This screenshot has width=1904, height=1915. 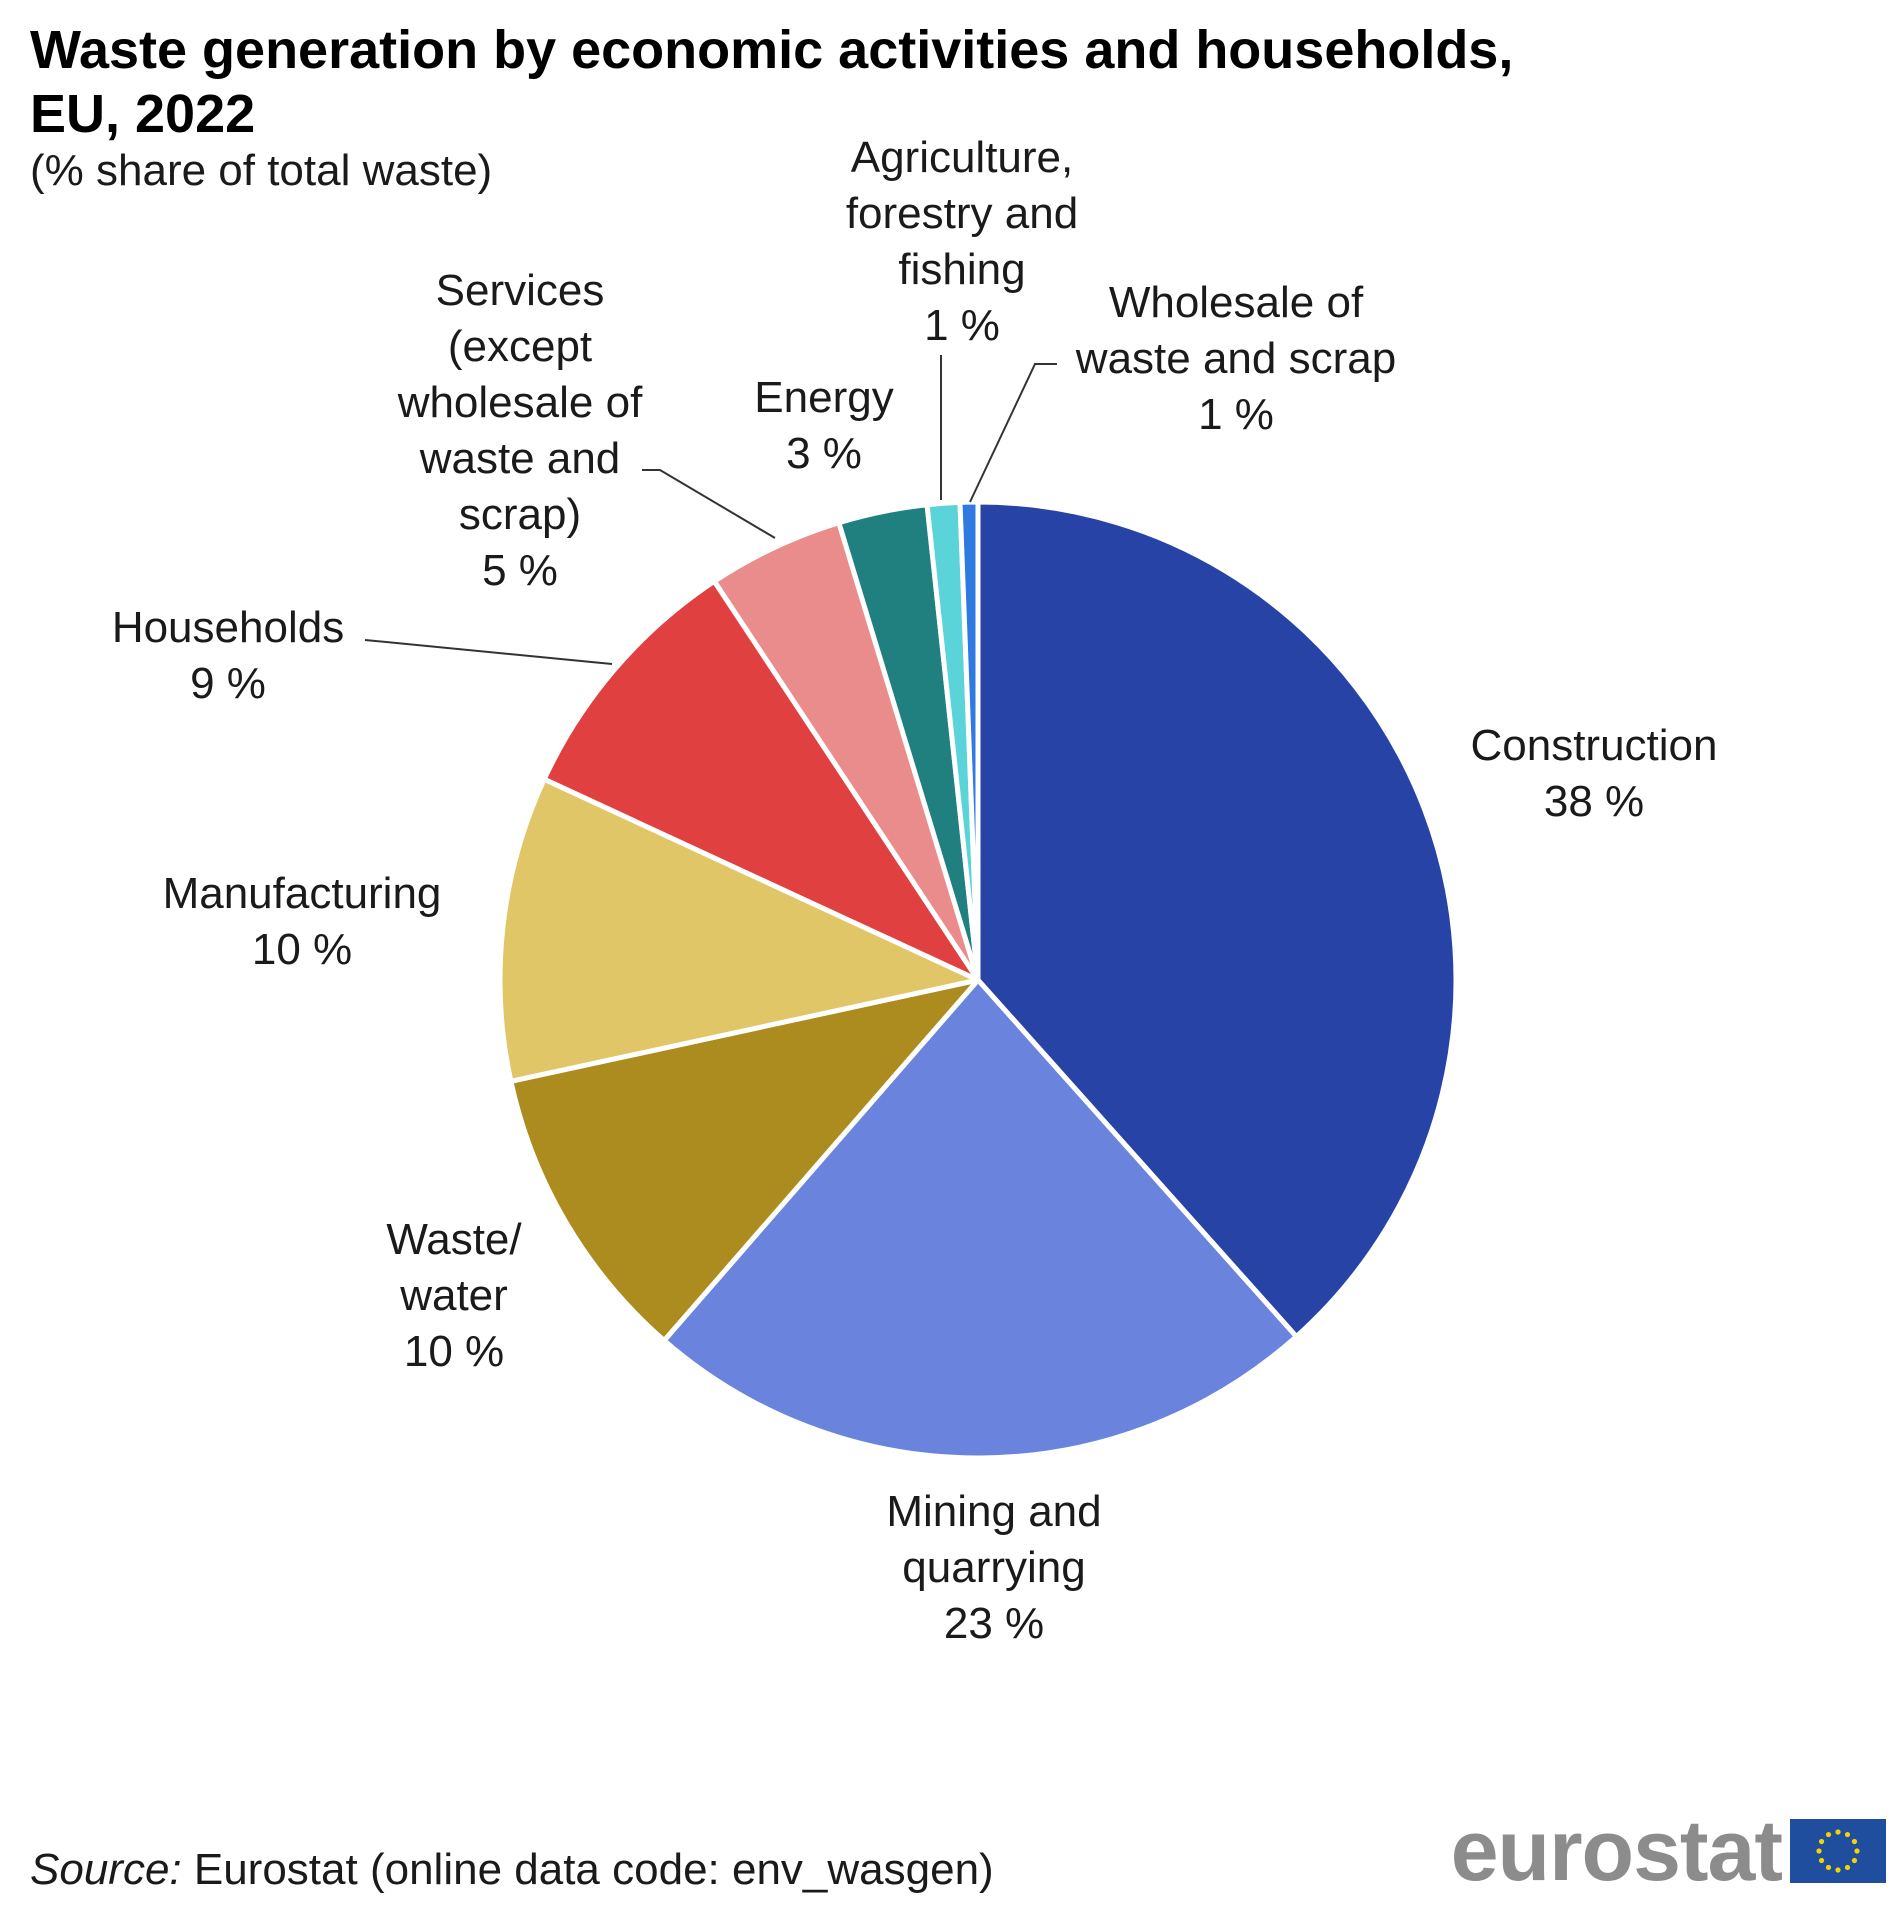 I want to click on slice-name-construction: Construction, so click(x=1593, y=745).